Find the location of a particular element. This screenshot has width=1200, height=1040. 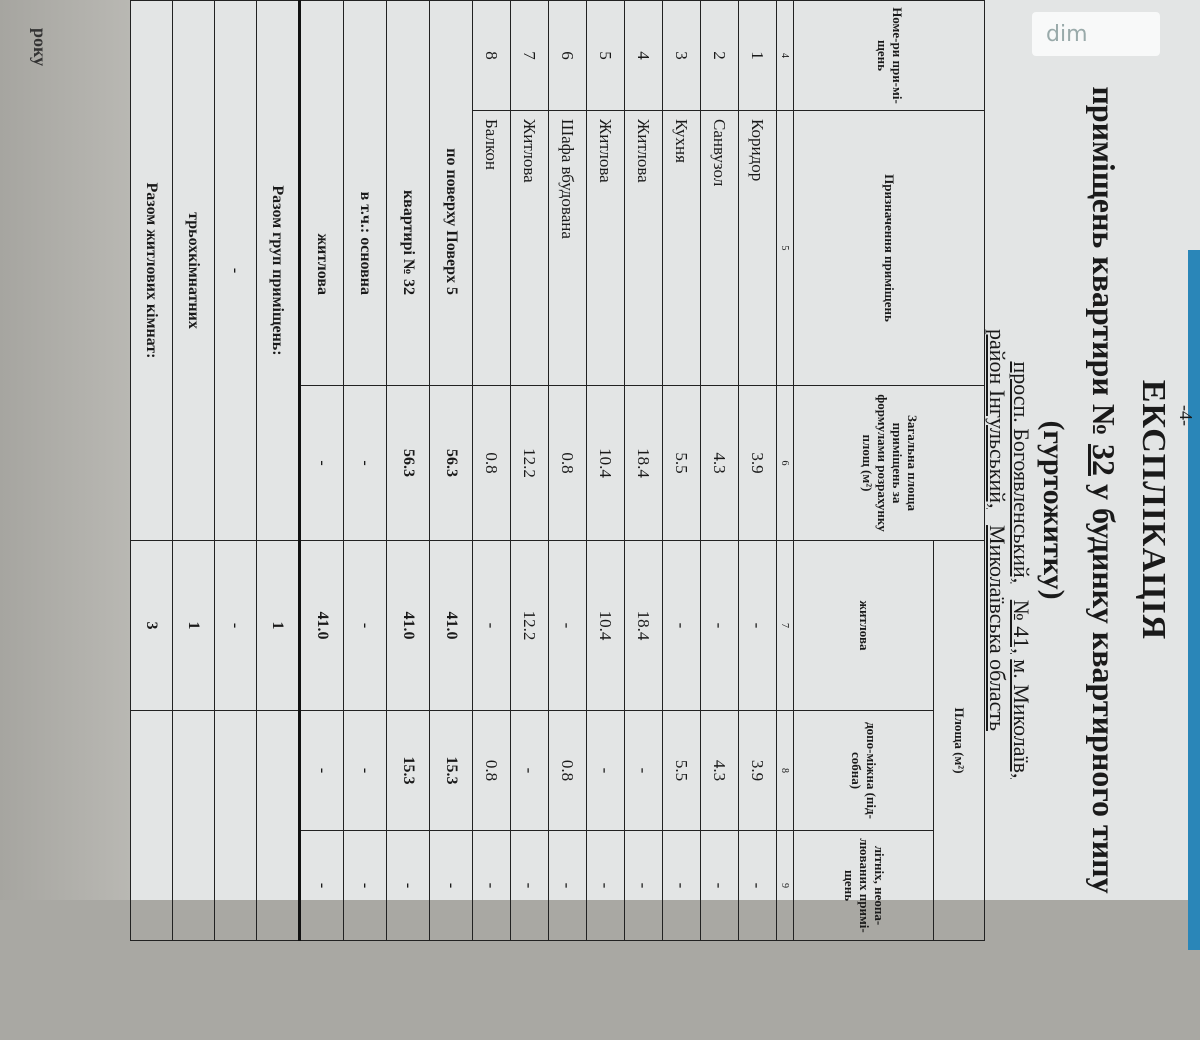

count-row: трьохкімнатних 1 is located at coordinates (193, 470).